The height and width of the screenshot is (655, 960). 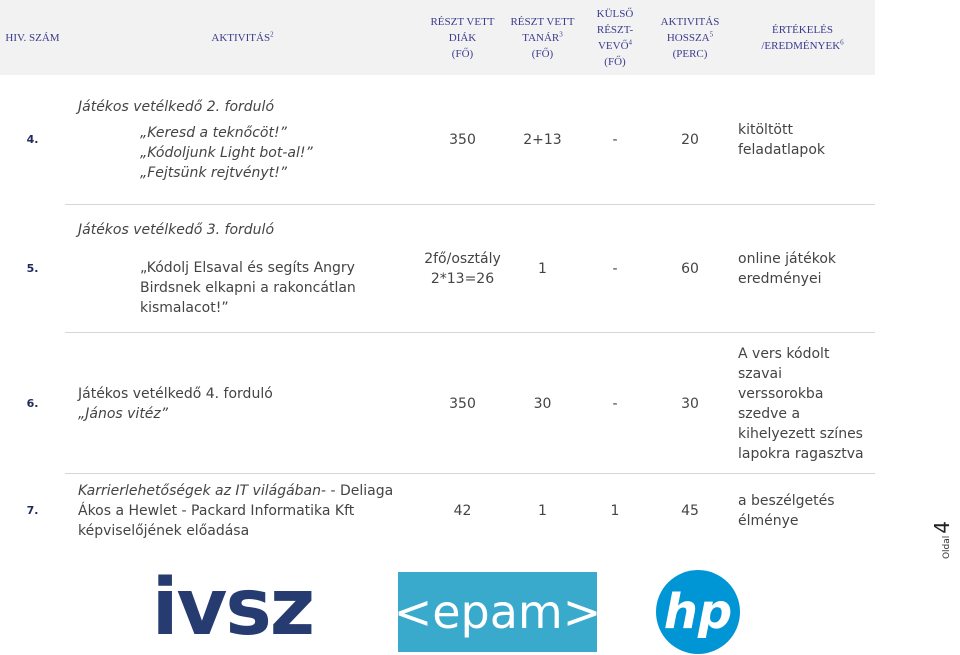 I want to click on logo-hp: hp, so click(x=698, y=612).